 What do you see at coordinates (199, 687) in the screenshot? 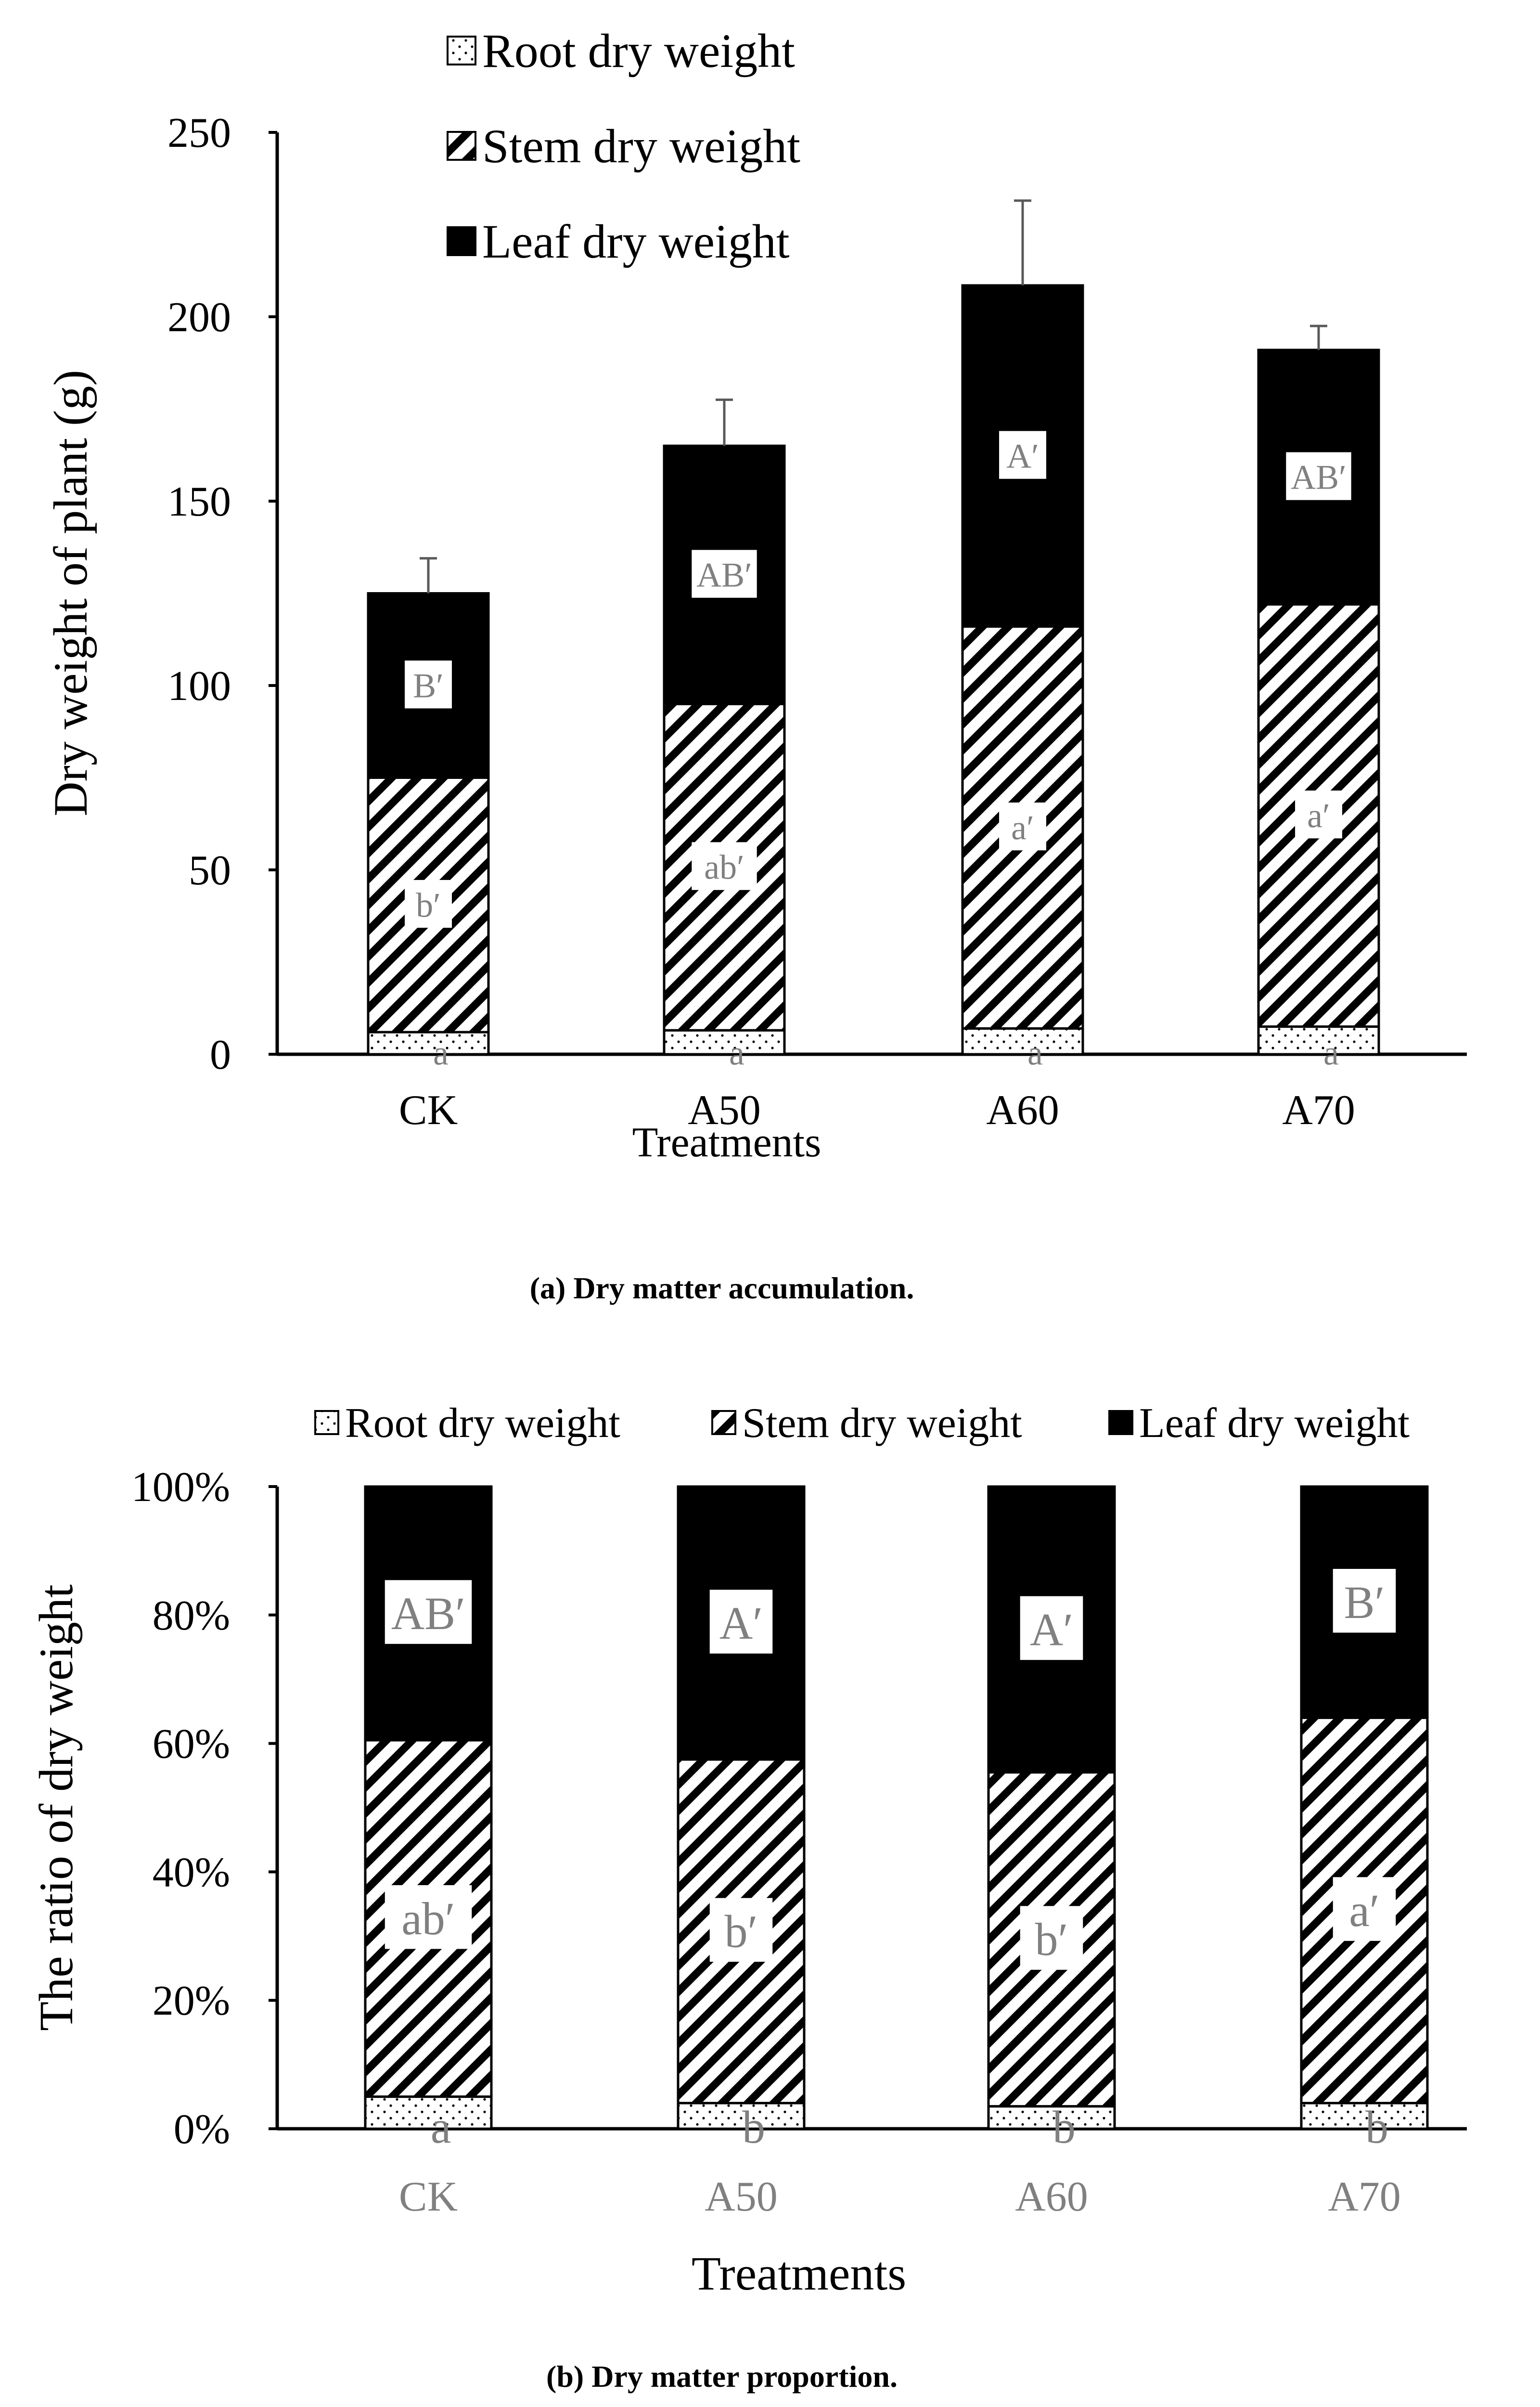
I see `panel-a-y-tick-label: 100` at bounding box center [199, 687].